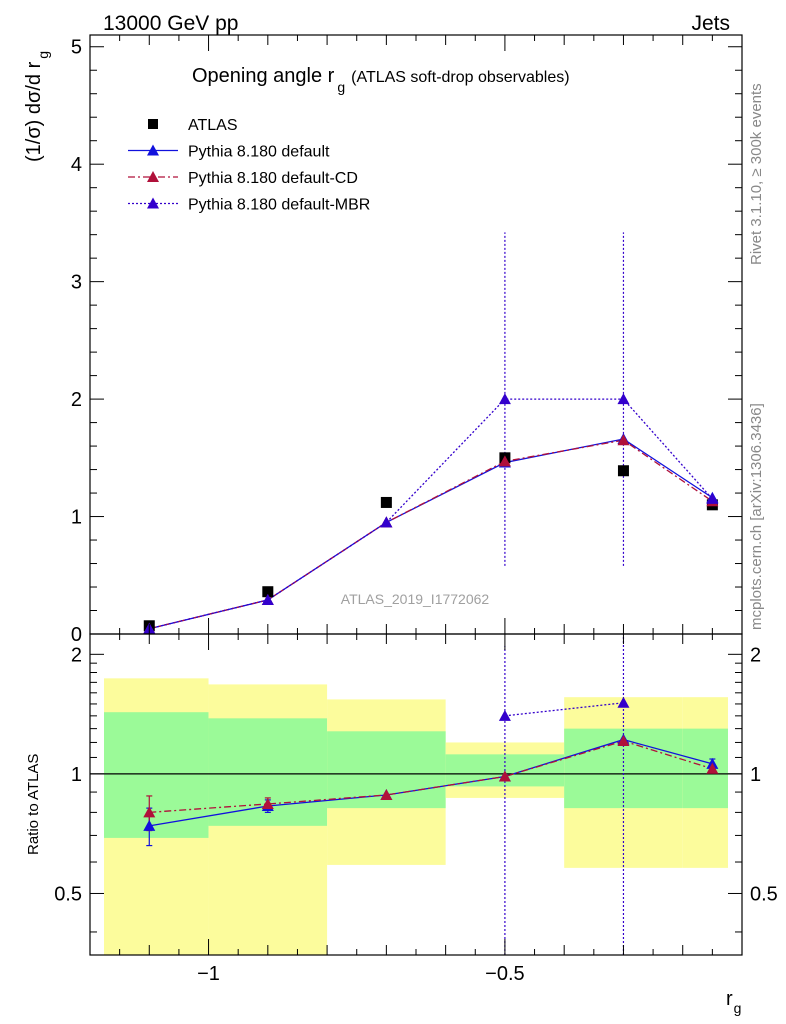  I want to click on legend-label: Pythia 8.180 default-CD, so click(273, 178).